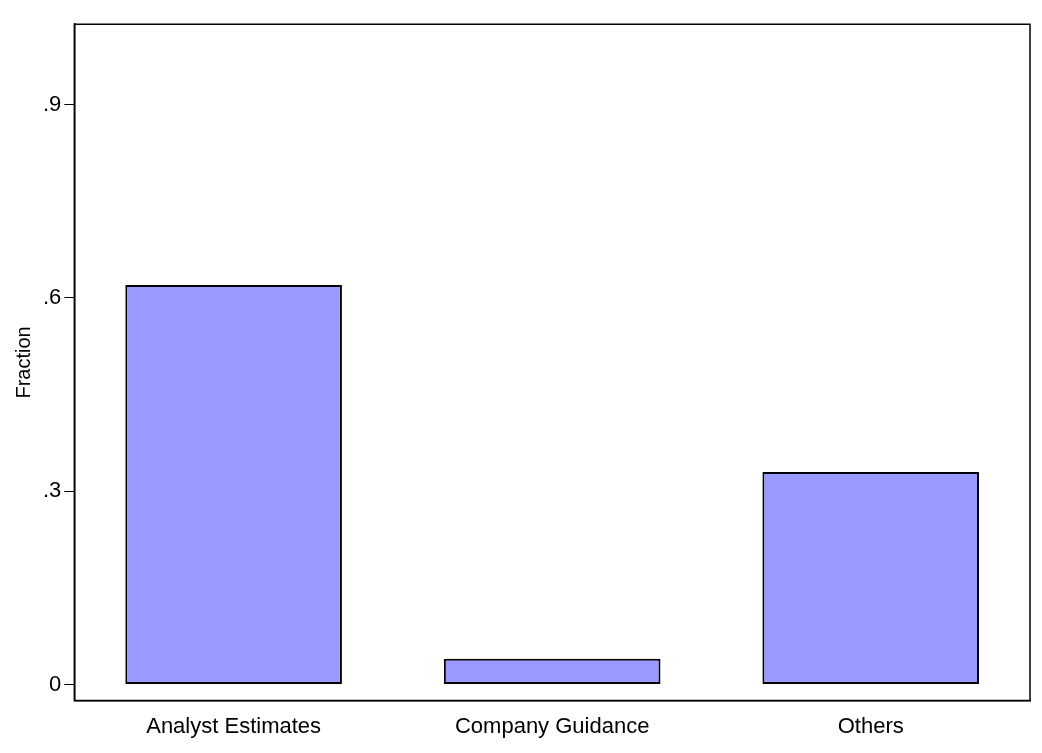 This screenshot has width=1042, height=753. I want to click on x-tick-label: Company Guidance, so click(552, 725).